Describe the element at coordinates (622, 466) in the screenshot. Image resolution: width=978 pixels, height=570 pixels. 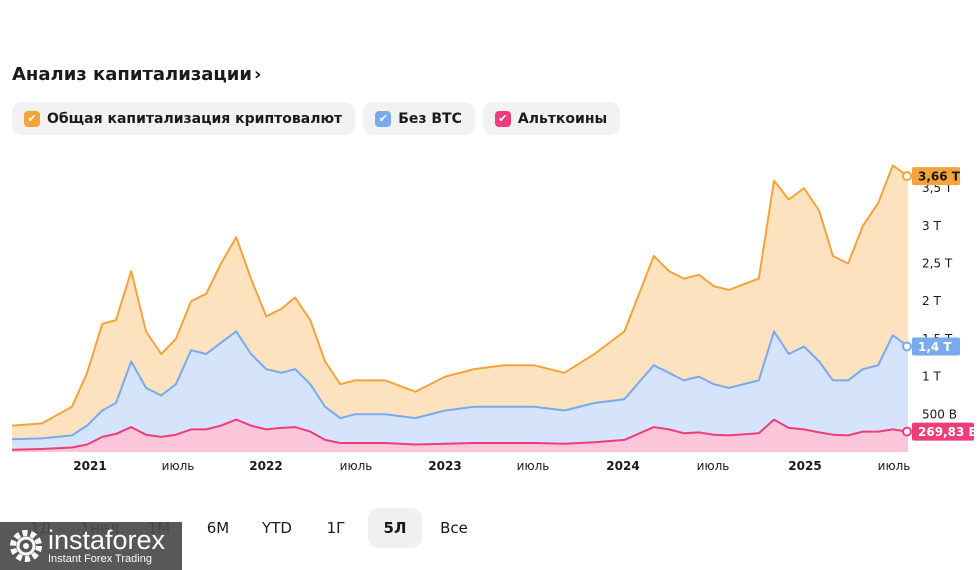
I see `x-tick-label: 2024` at that location.